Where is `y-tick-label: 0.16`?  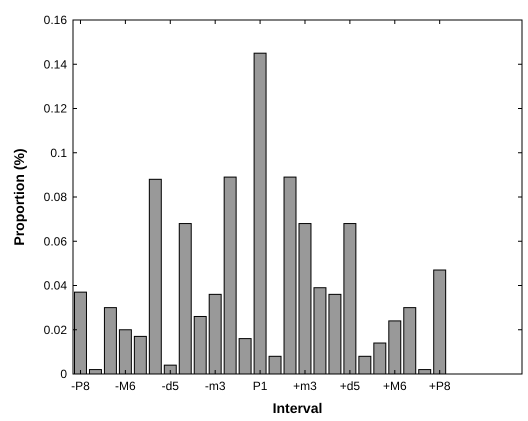 y-tick-label: 0.16 is located at coordinates (56, 20).